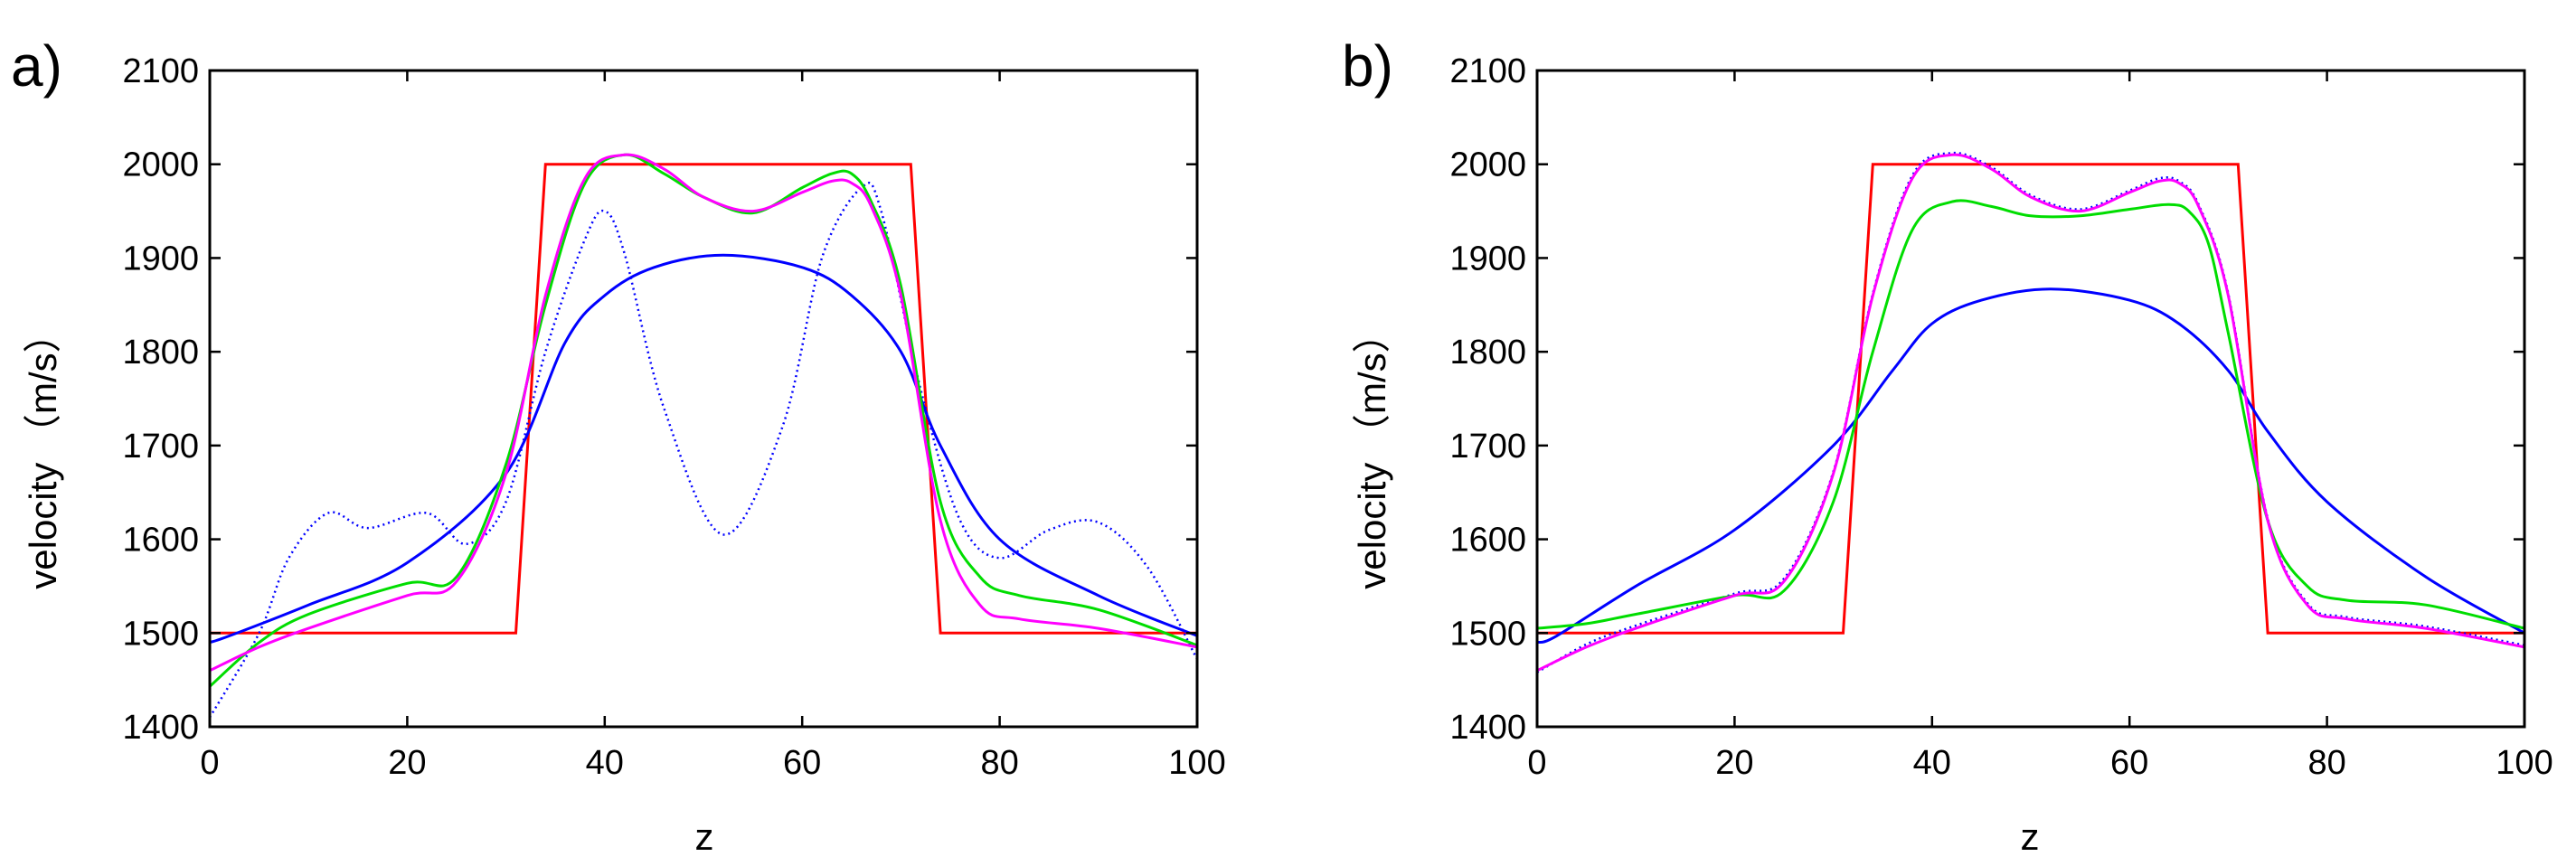 This screenshot has width=2576, height=866. What do you see at coordinates (1487, 728) in the screenshot?
I see `panel-b-ytick-label: 1400` at bounding box center [1487, 728].